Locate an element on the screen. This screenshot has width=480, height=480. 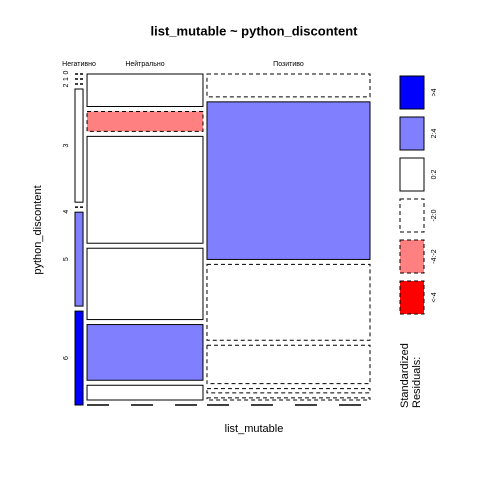
row-label: 1 is located at coordinates (66, 79).